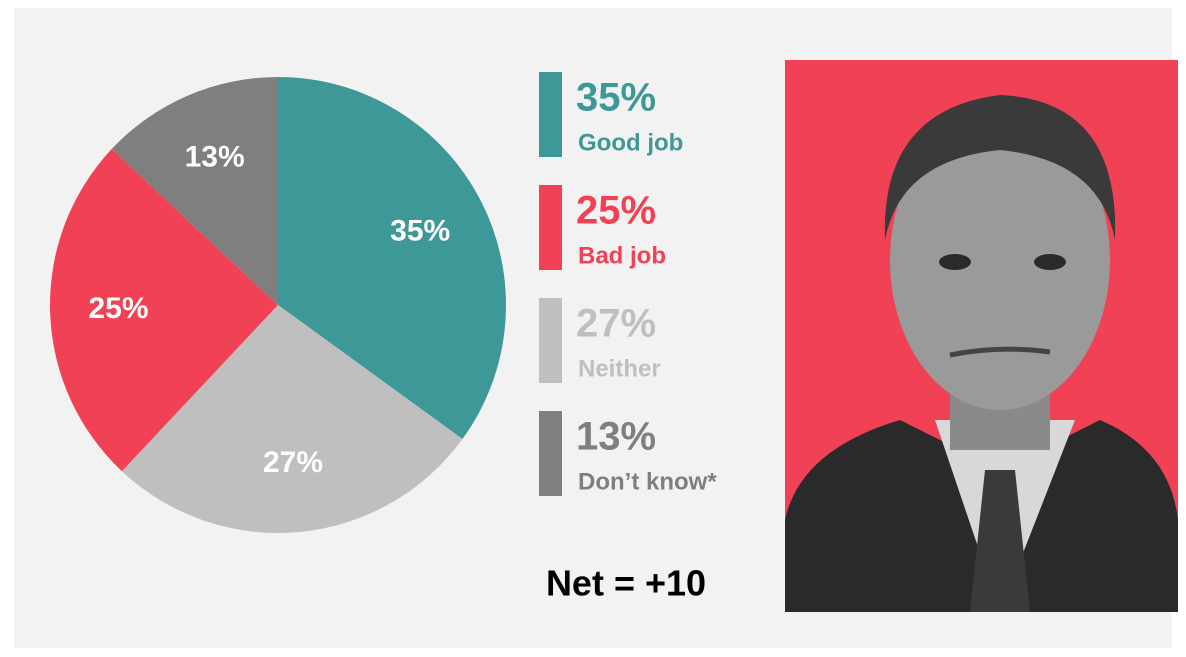 This screenshot has width=1186, height=657. Describe the element at coordinates (420, 230) in the screenshot. I see `slice-label: 35%` at that location.